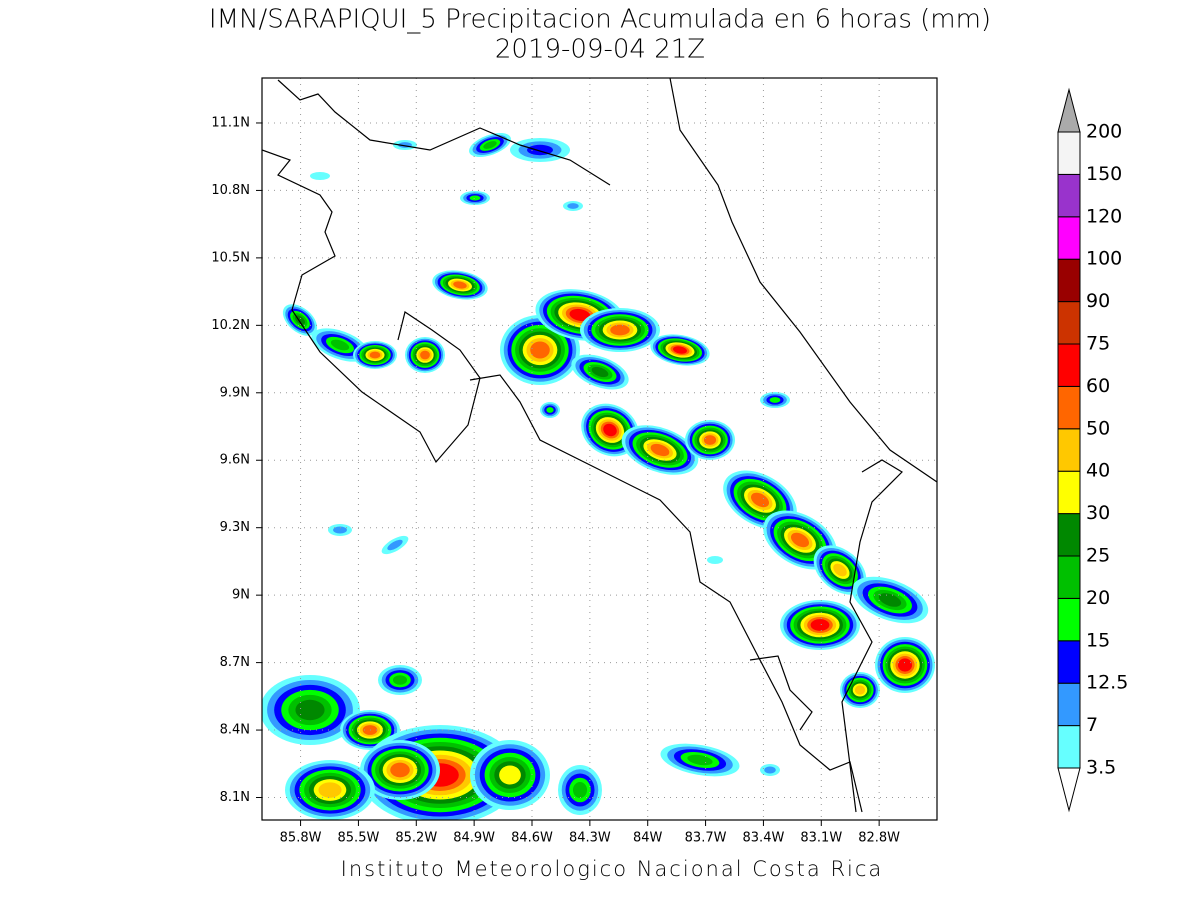 This screenshot has height=904, width=1200. Describe the element at coordinates (803, 280) in the screenshot. I see `coast-caribbean` at that location.